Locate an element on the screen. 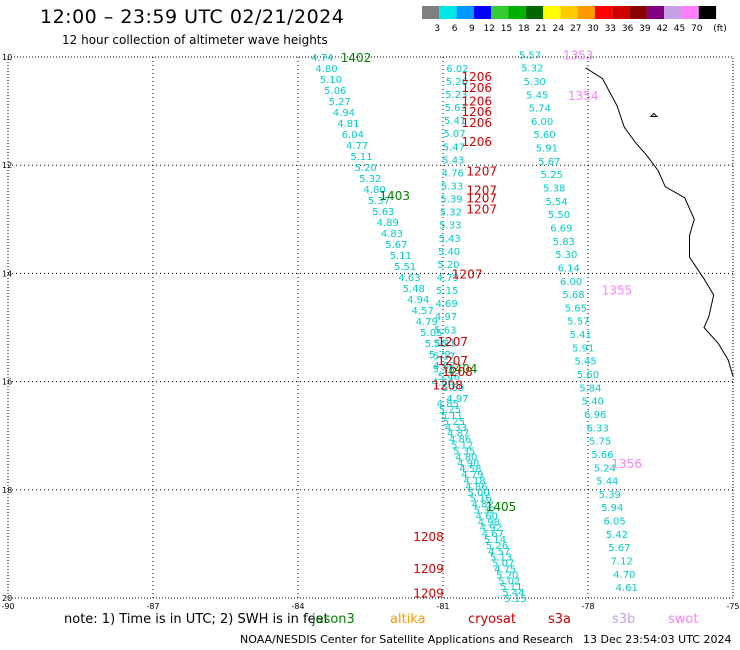 The image size is (740, 650). wave-height-value: 5.57 is located at coordinates (530, 55).